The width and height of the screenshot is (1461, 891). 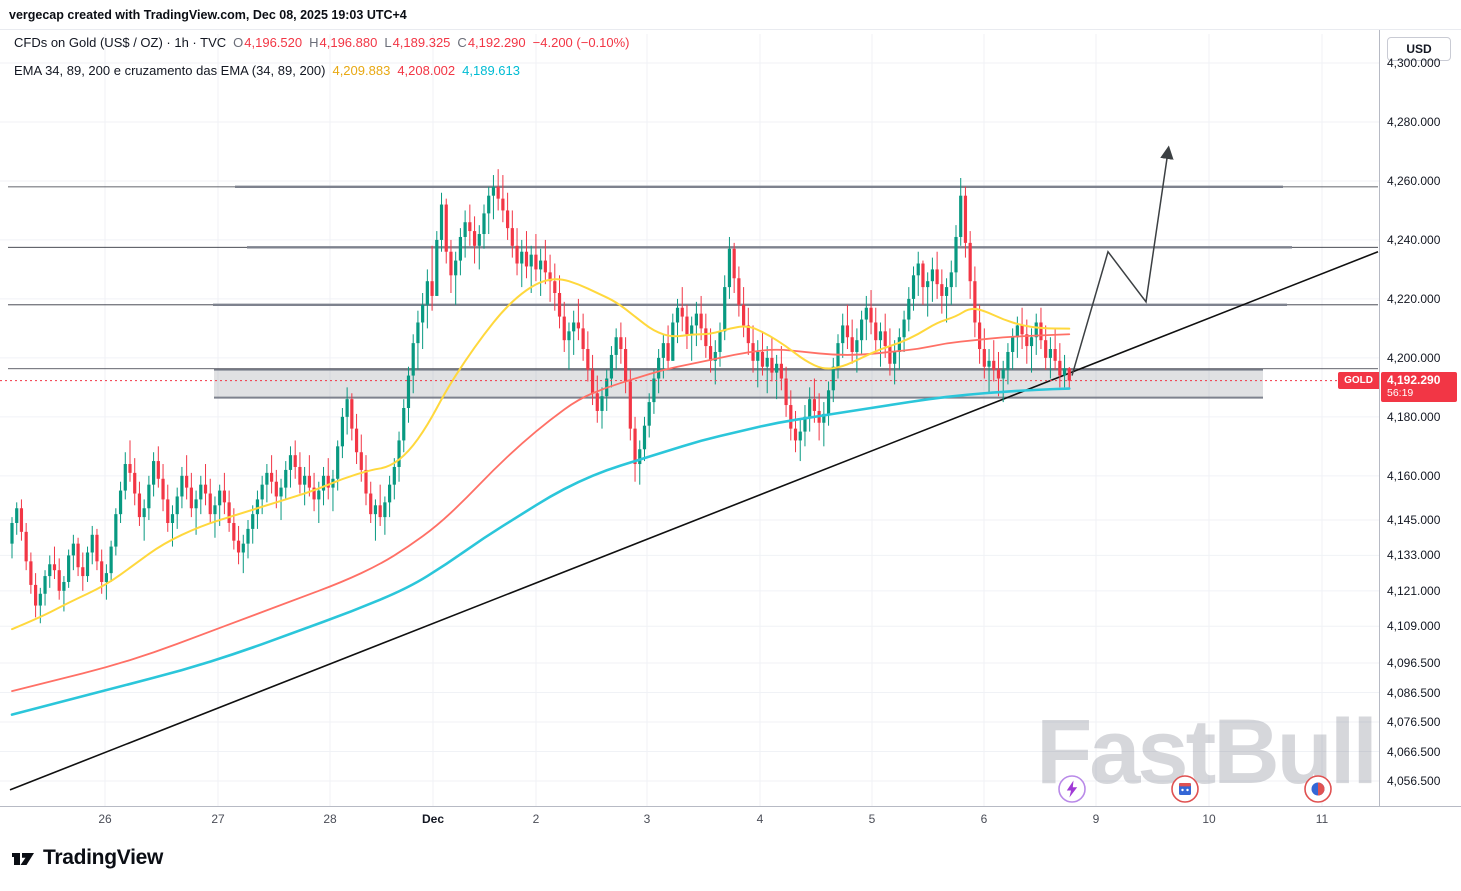 I want to click on time-tick-label: 10, so click(x=1209, y=819).